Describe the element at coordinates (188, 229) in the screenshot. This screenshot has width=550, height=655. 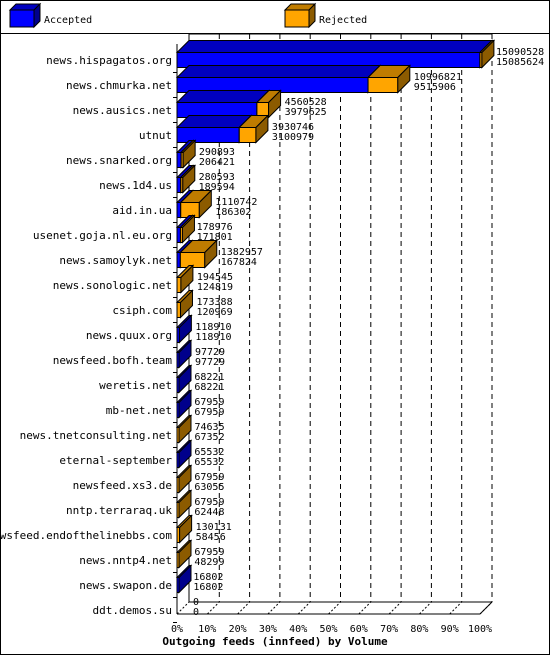
I see `bar-rejected-7-side` at that location.